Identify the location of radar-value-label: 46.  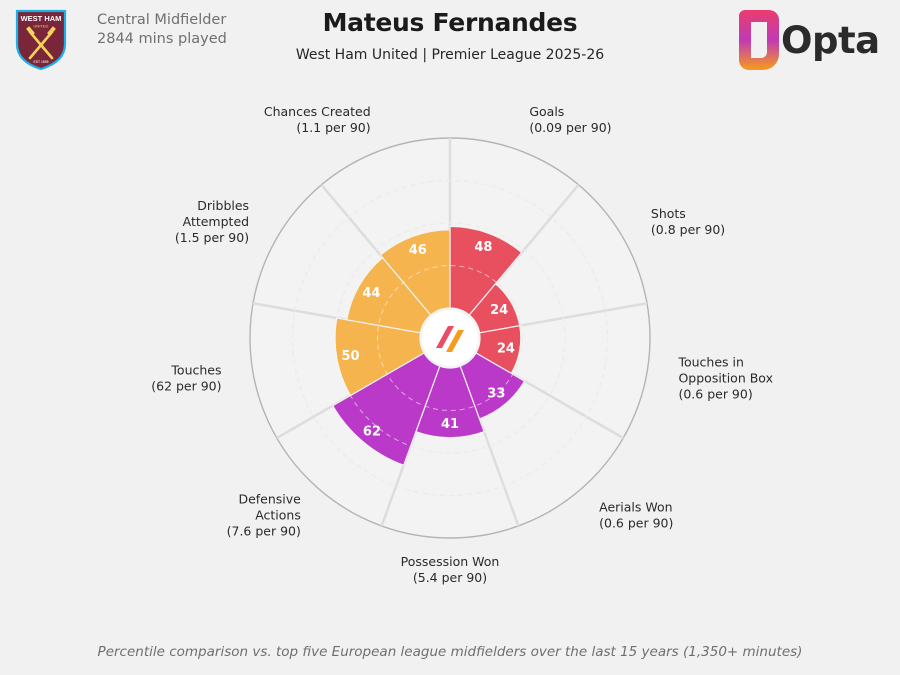
(418, 250).